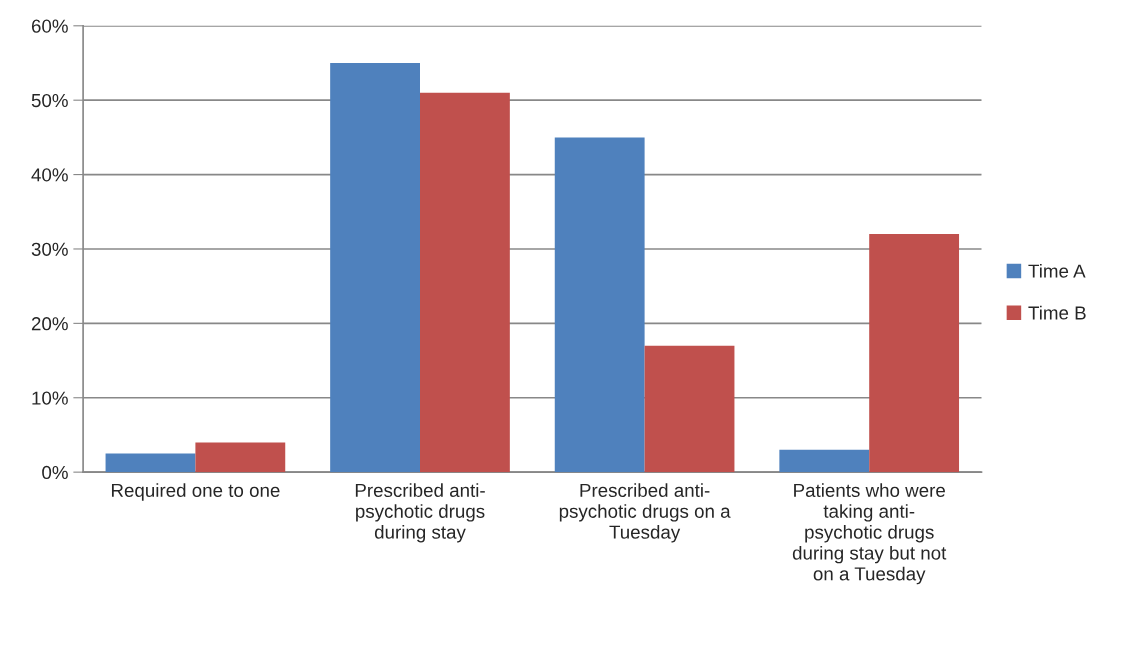 The width and height of the screenshot is (1123, 645). What do you see at coordinates (49, 175) in the screenshot?
I see `y-tick-label: 40%` at bounding box center [49, 175].